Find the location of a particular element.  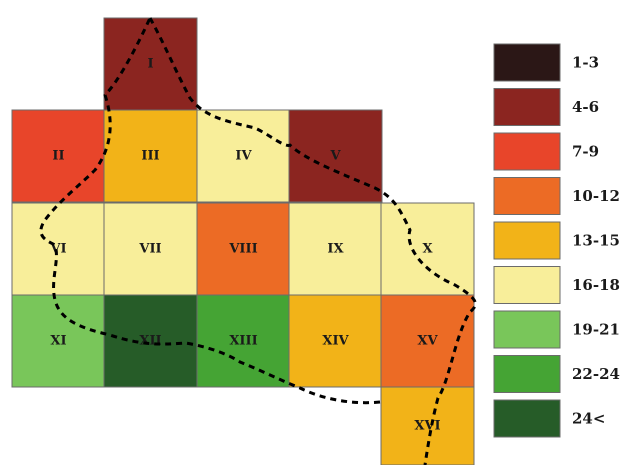

legend-item: 16-18 is located at coordinates (556, 285).